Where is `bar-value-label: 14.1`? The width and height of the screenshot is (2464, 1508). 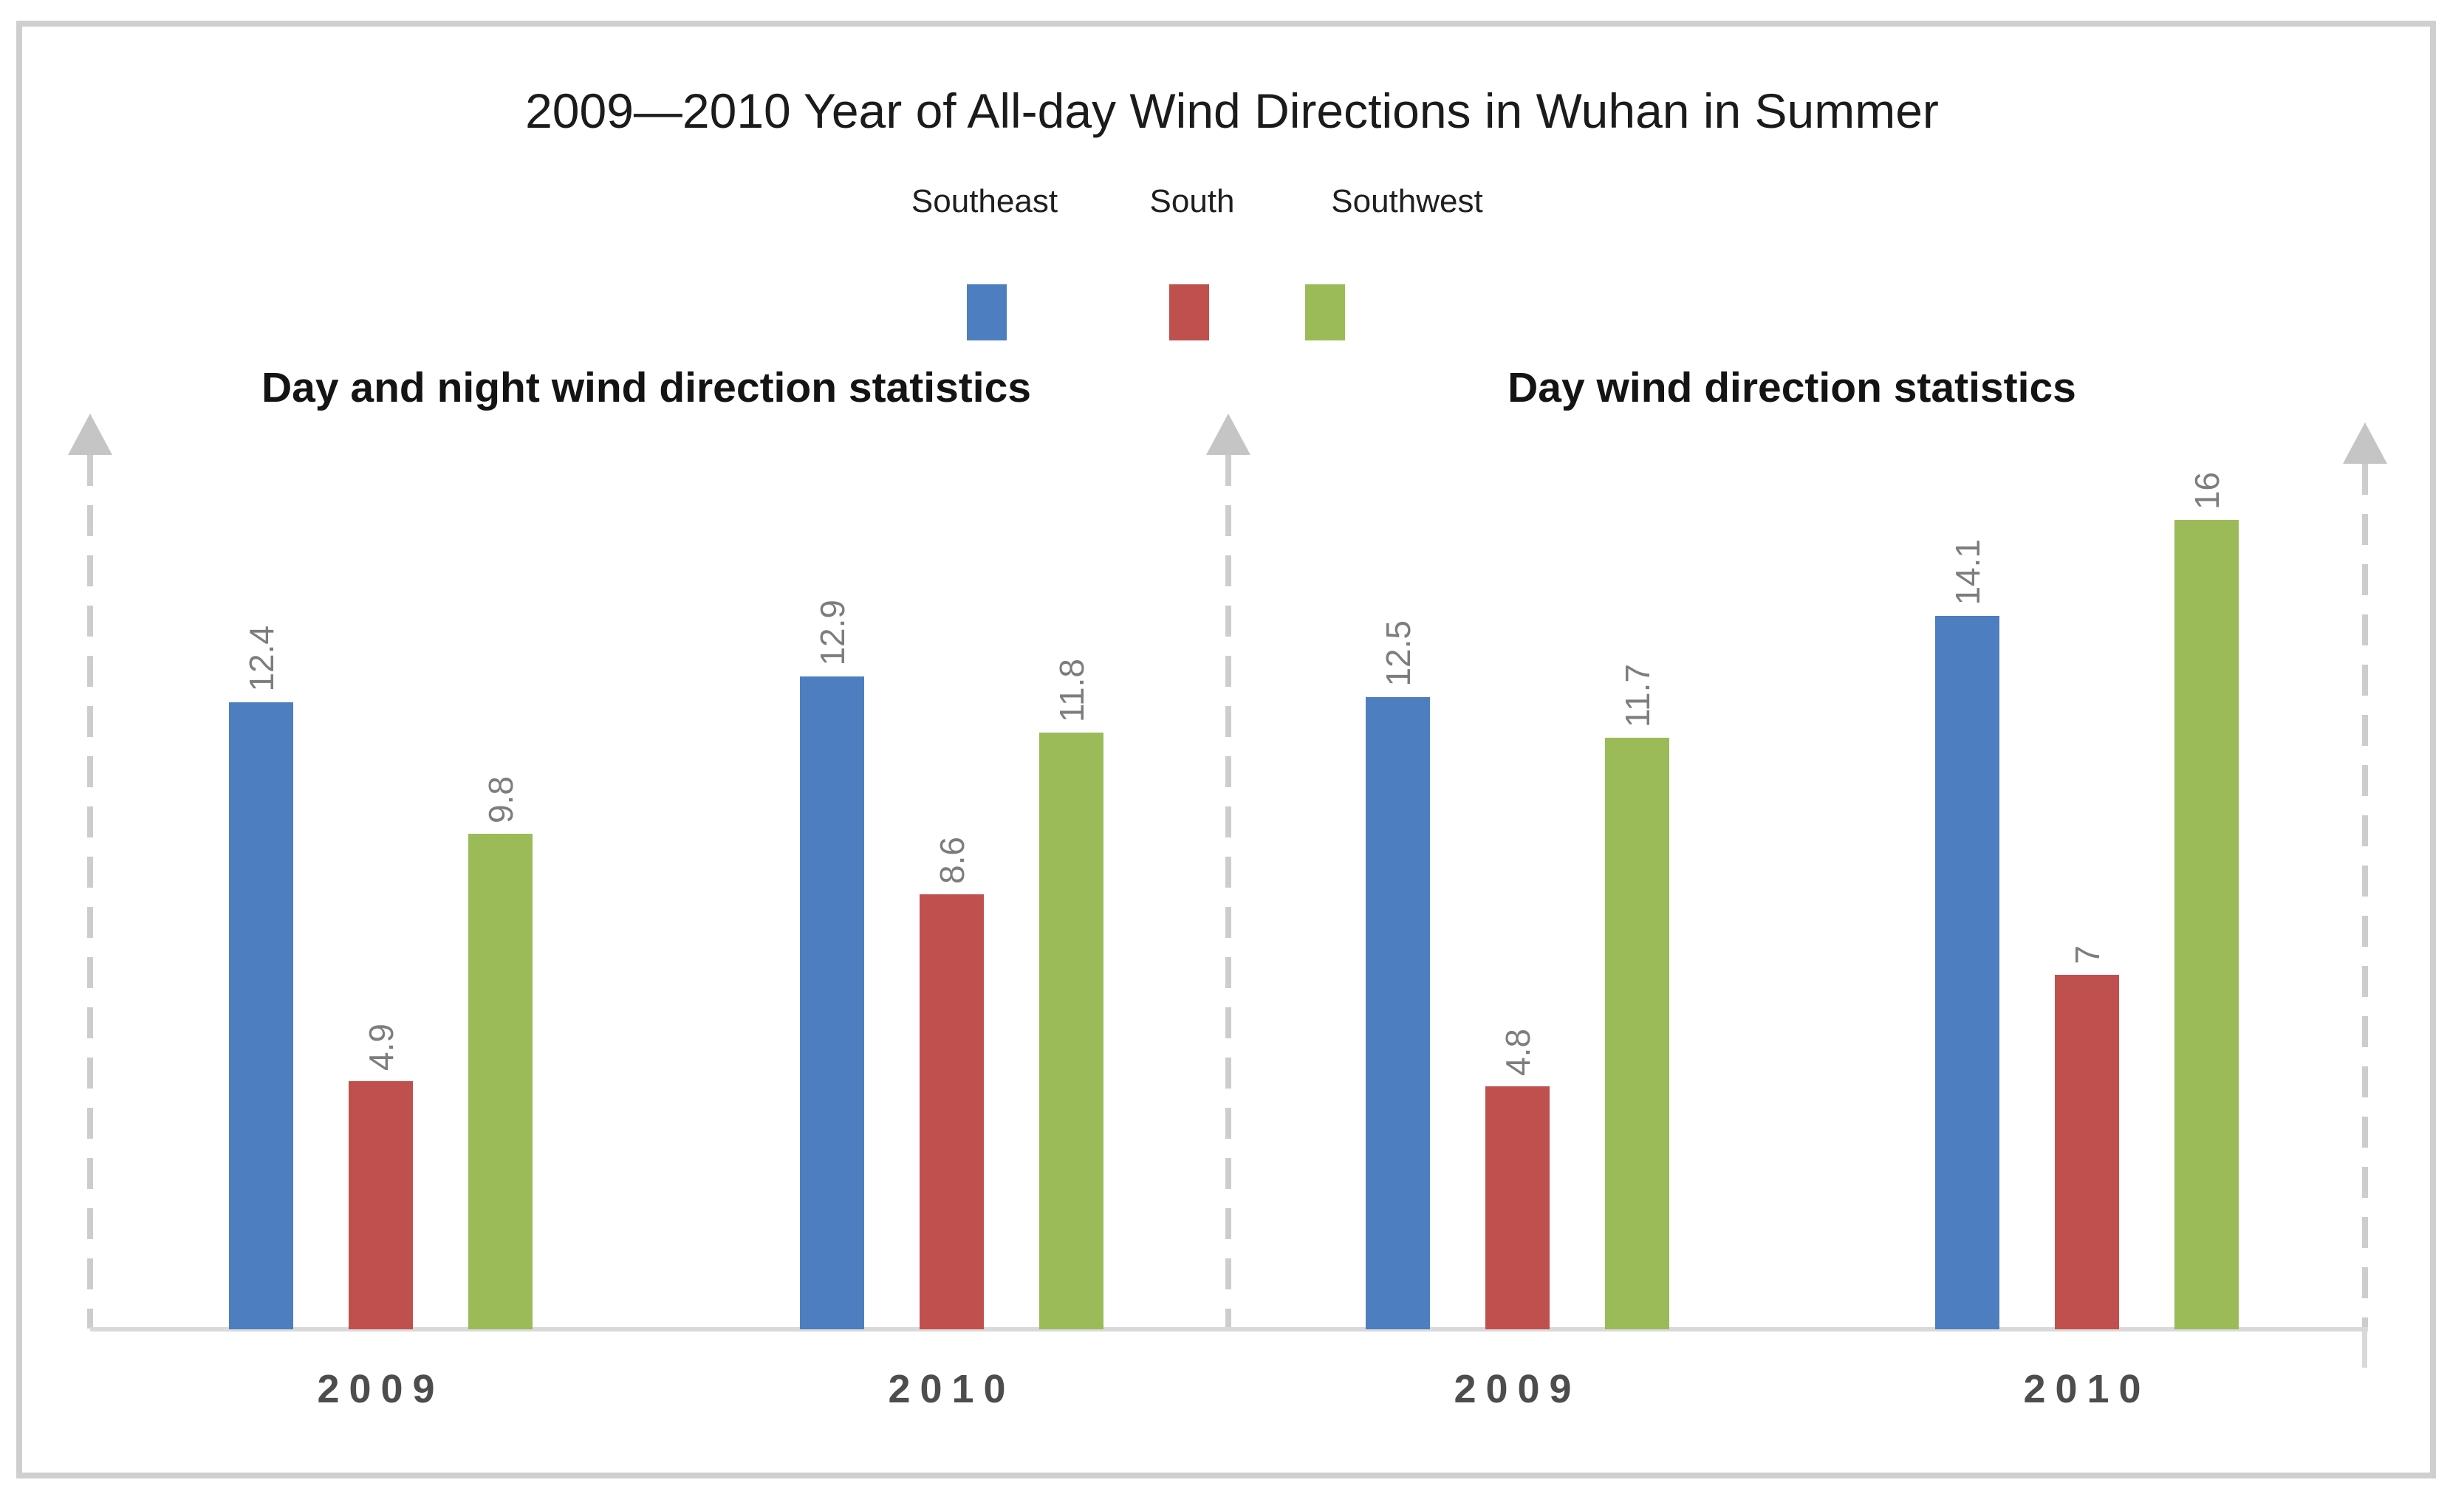 bar-value-label: 14.1 is located at coordinates (1967, 572).